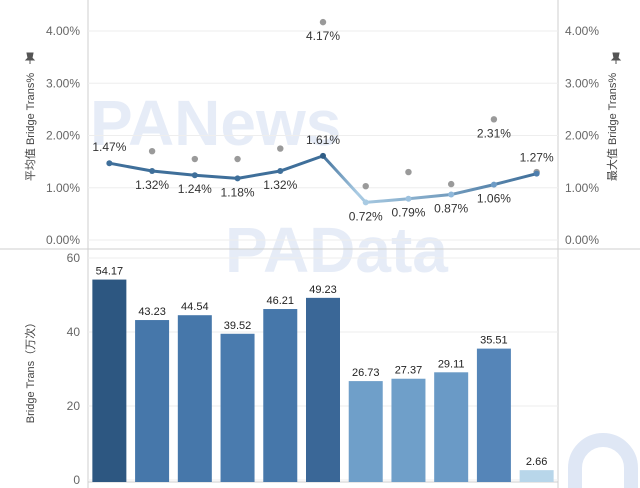 The image size is (640, 488). I want to click on avg-point-label: 0.72%, so click(366, 216).